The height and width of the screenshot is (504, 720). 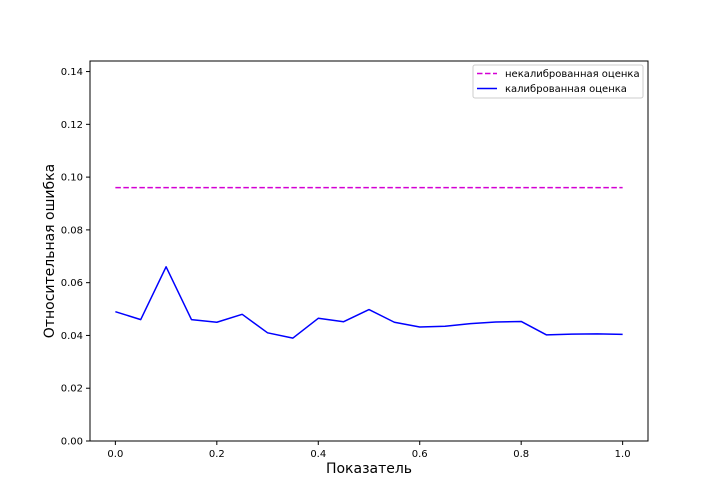 What do you see at coordinates (318, 454) in the screenshot?
I see `x-tick-label: 0.4` at bounding box center [318, 454].